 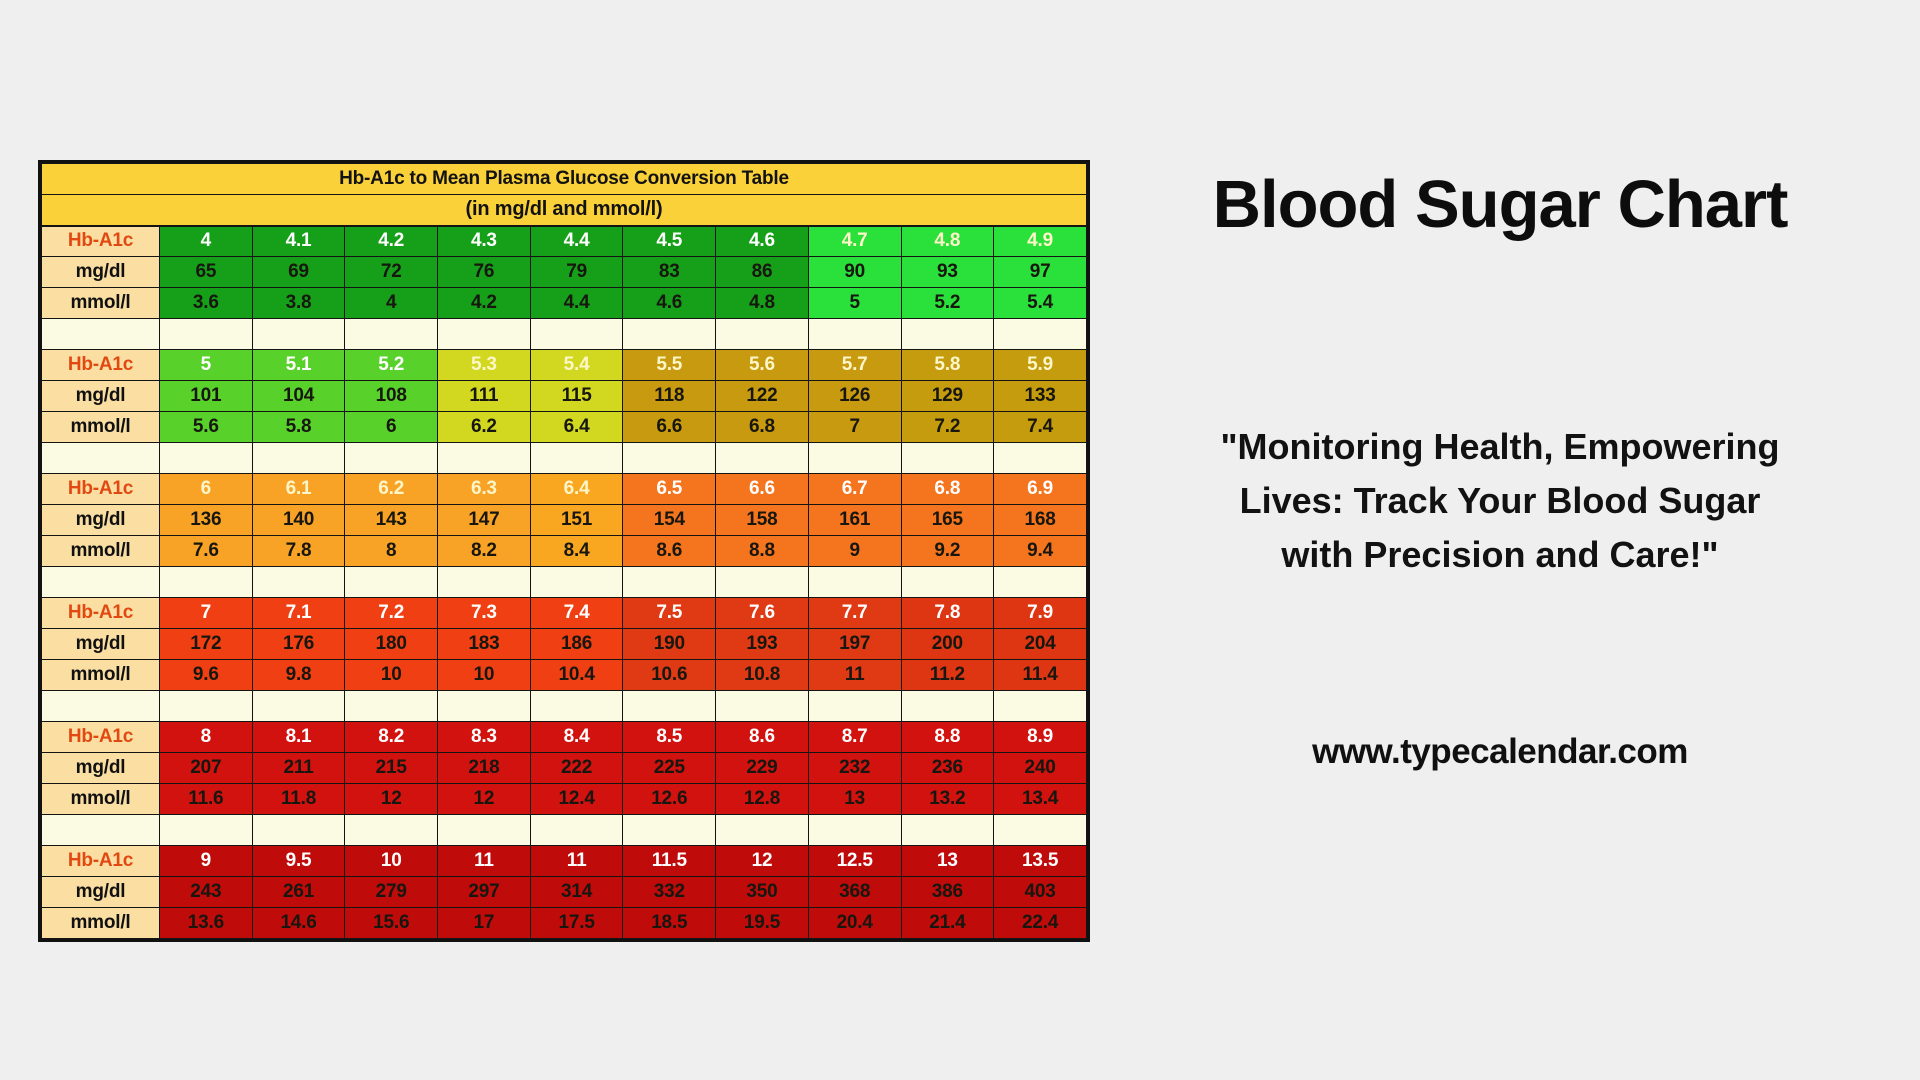 I want to click on table-cell: 186, so click(x=576, y=644).